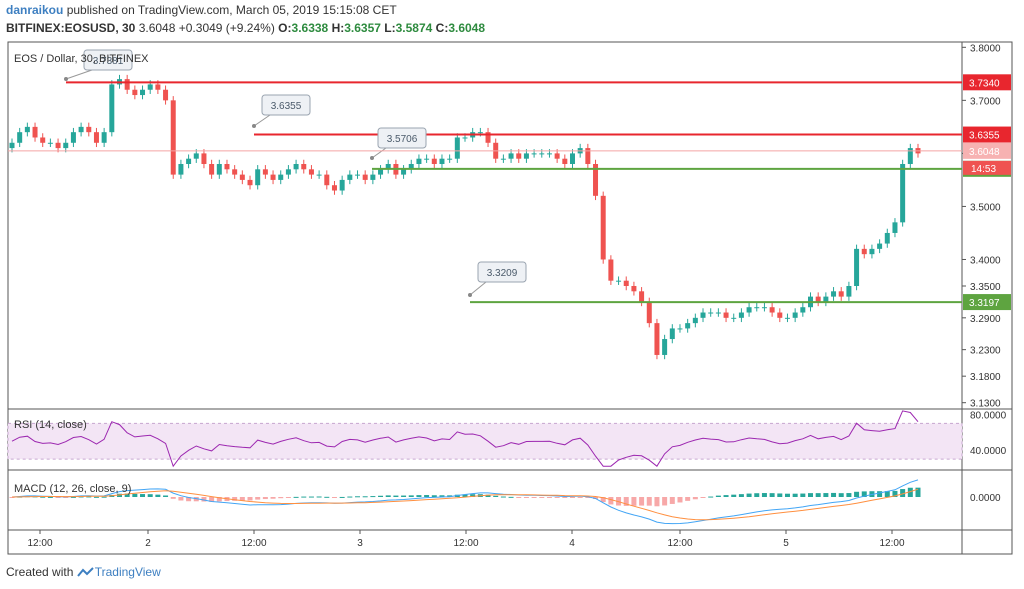 The width and height of the screenshot is (1024, 589). What do you see at coordinates (71, 28) in the screenshot?
I see `symbol-line: BITFINEX:EOSUSD, 30` at bounding box center [71, 28].